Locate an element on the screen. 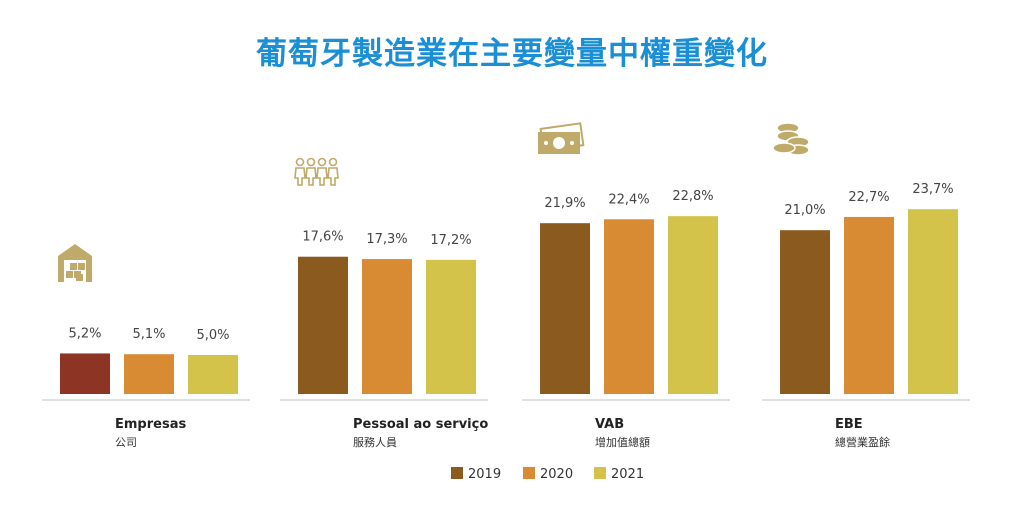 This screenshot has height=515, width=1024. warehouse-icon is located at coordinates (75, 263).